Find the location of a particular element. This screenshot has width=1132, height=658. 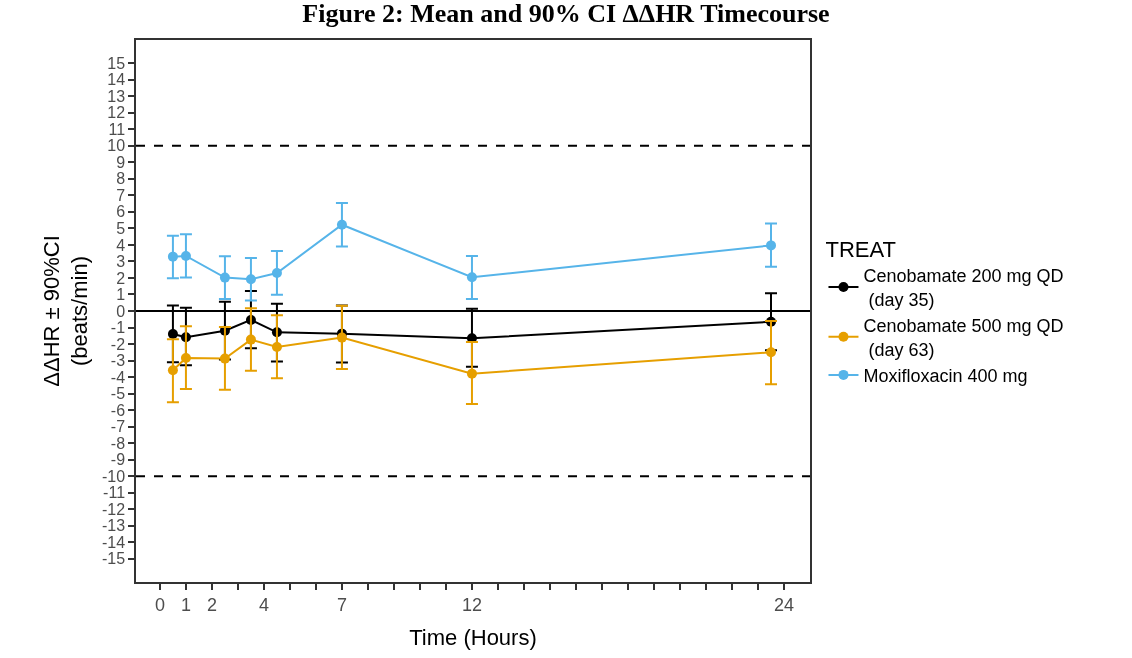

y-tick-label: -4 is located at coordinates (118, 377).